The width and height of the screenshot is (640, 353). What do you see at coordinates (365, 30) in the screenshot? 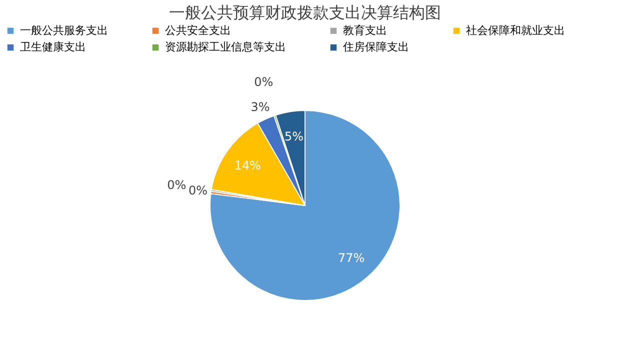
I see `legend-label: 教育支出` at bounding box center [365, 30].